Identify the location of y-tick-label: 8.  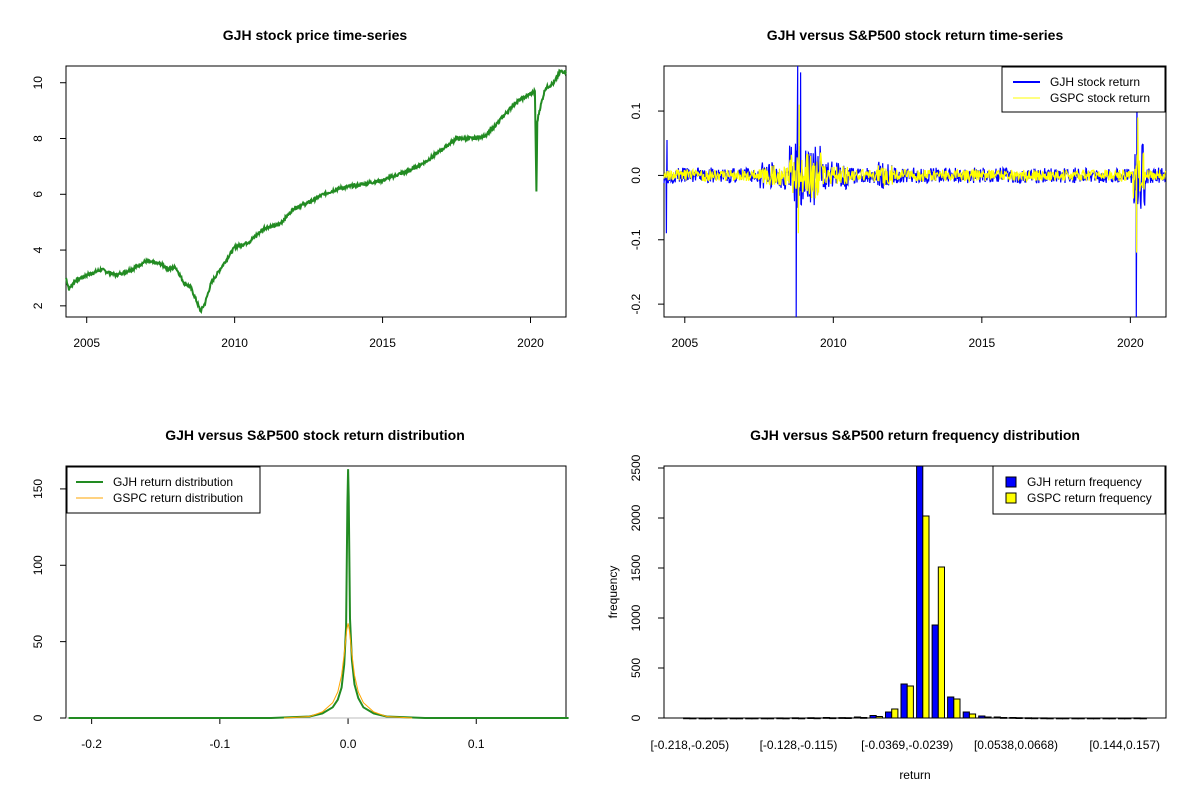
(38, 138).